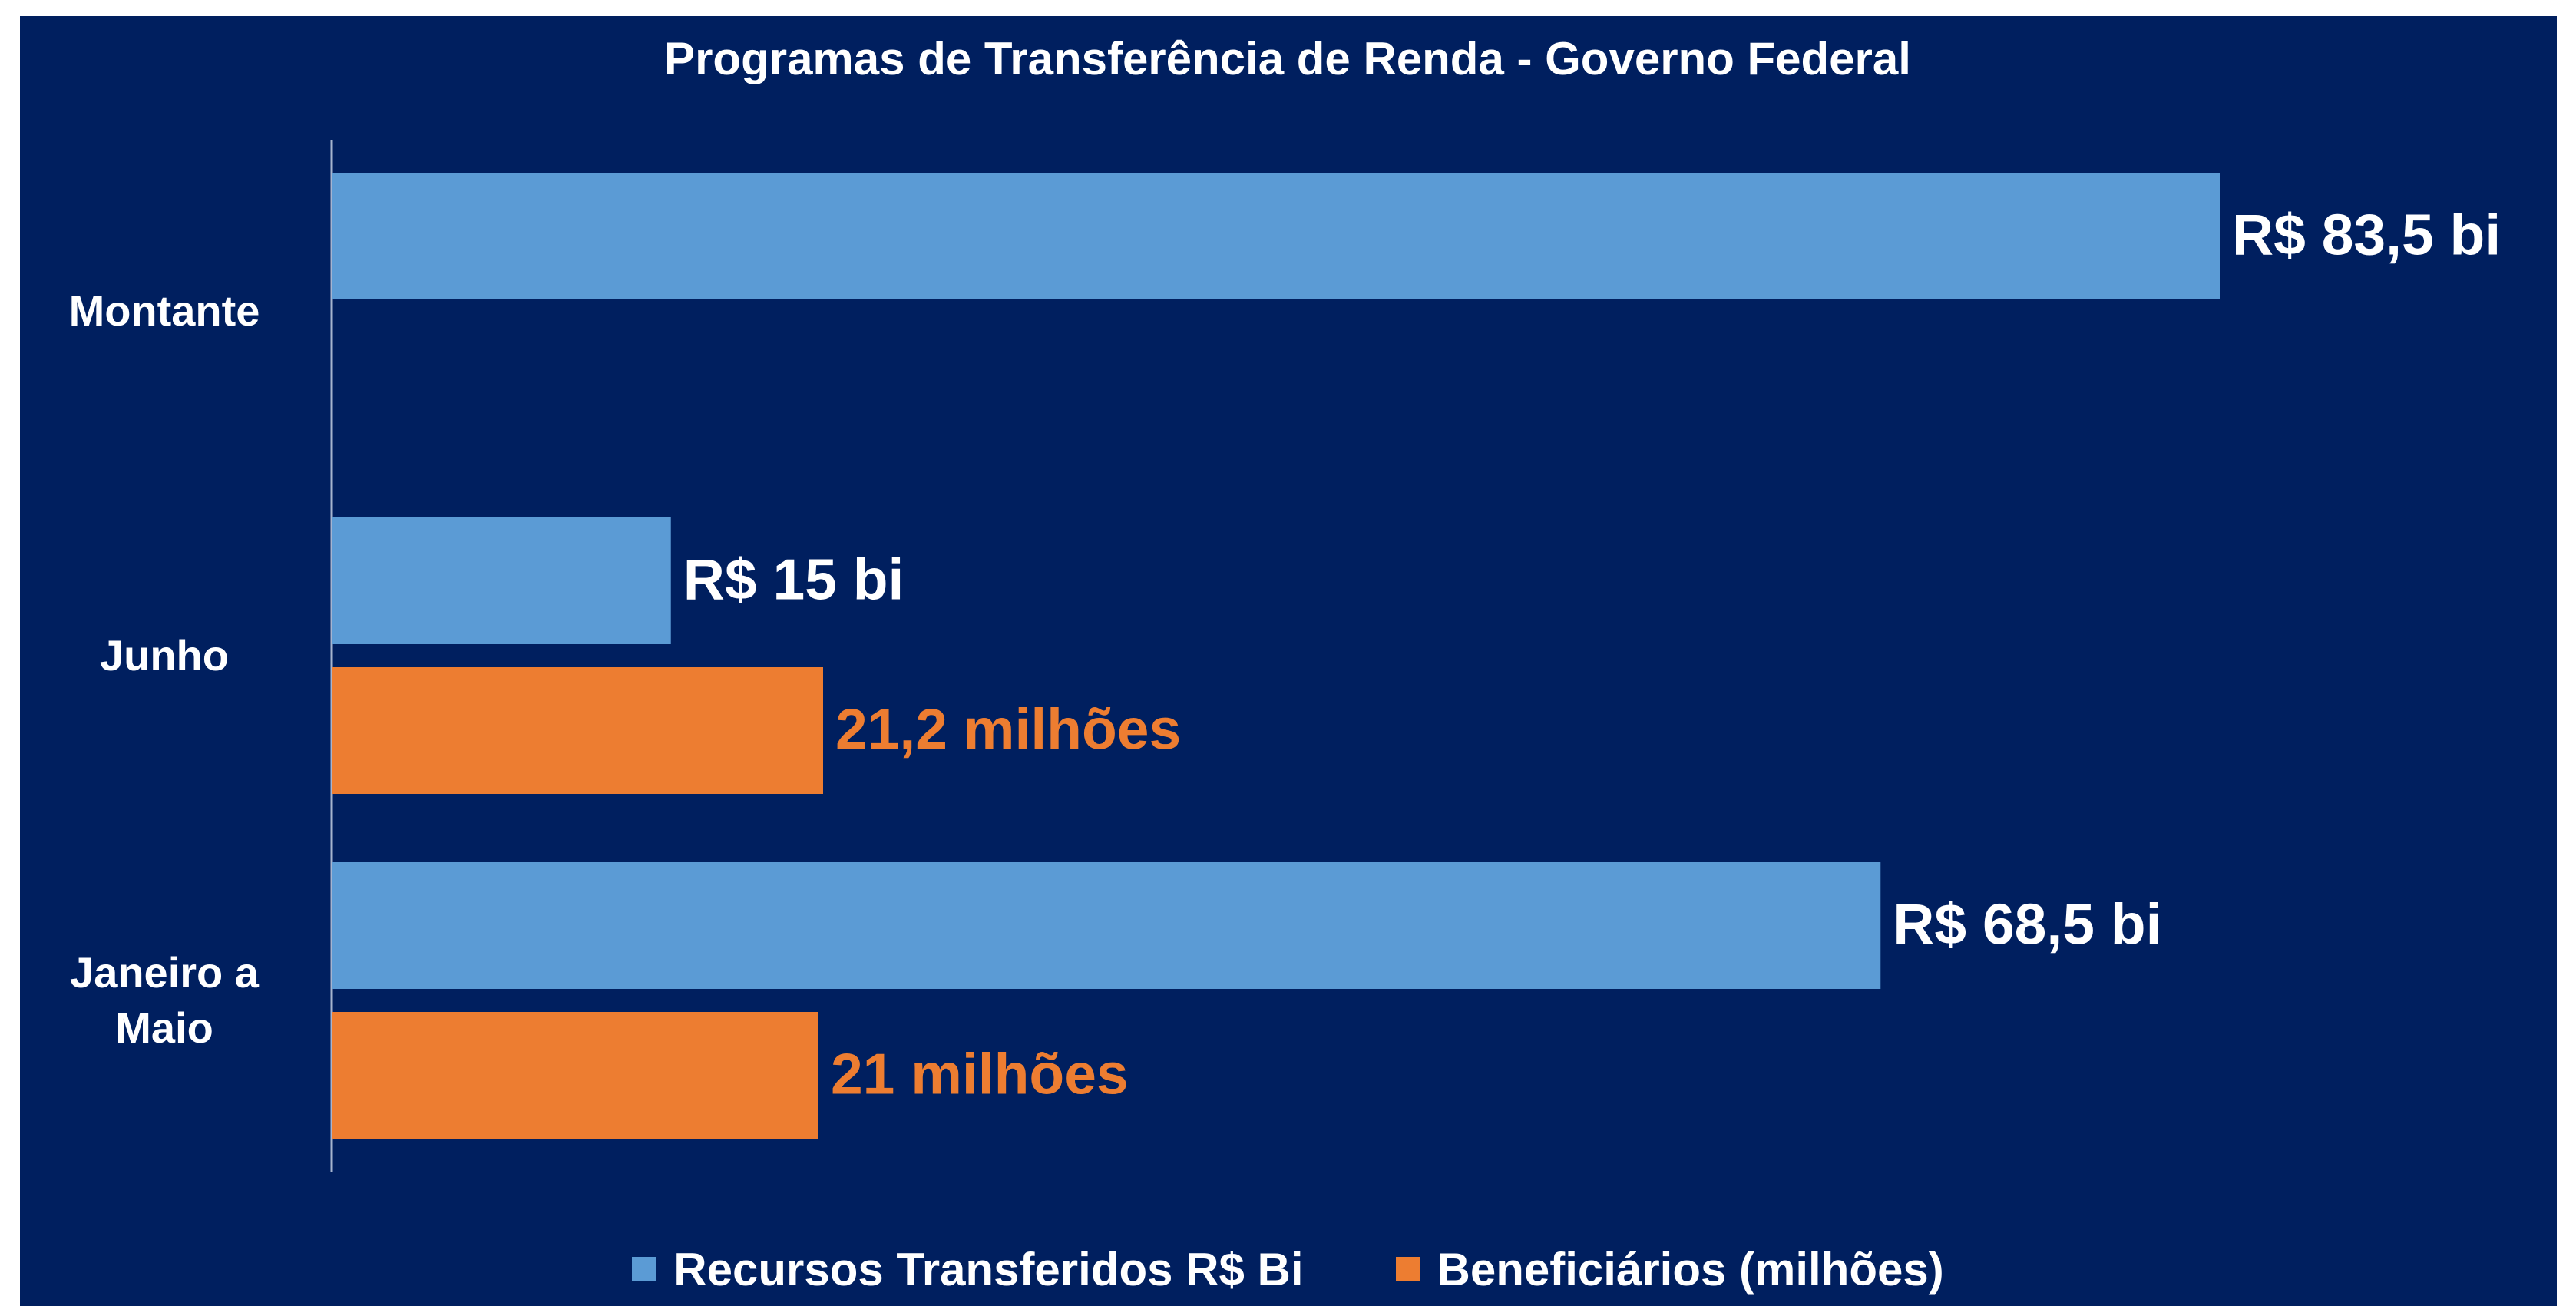  What do you see at coordinates (164, 1000) in the screenshot?
I see `category-label: Janeiro a Maio` at bounding box center [164, 1000].